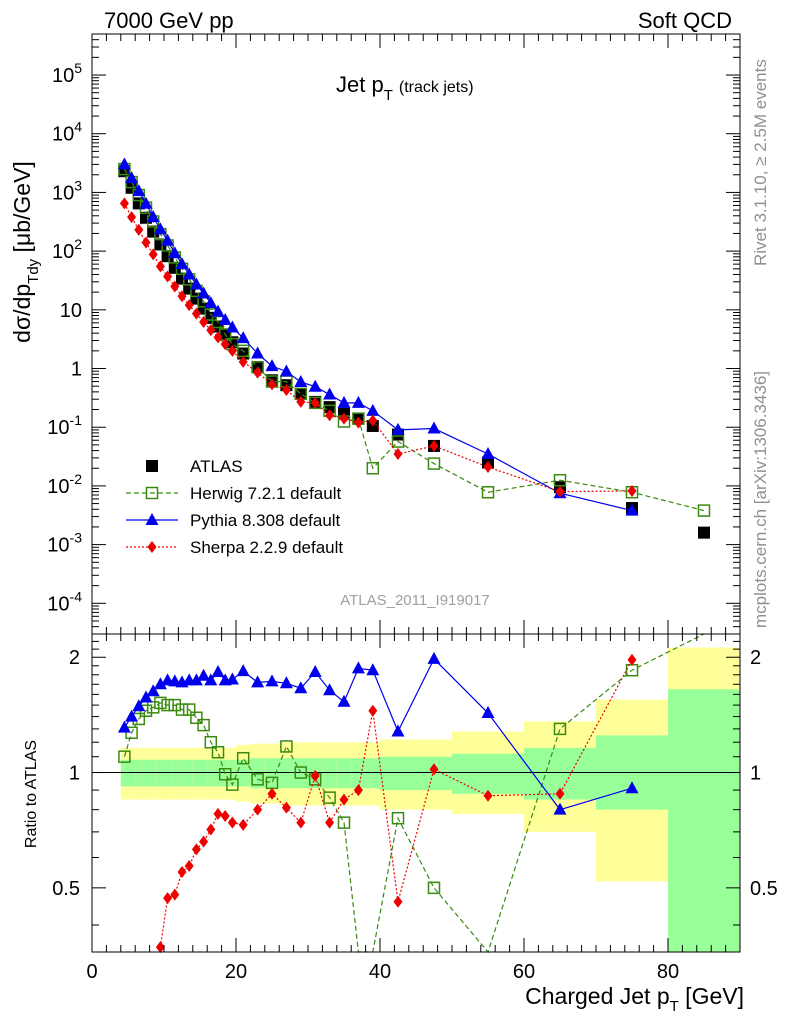  Describe the element at coordinates (233, 493) in the screenshot. I see `legend-item-herwig: Herwig 7.2.1 default` at that location.